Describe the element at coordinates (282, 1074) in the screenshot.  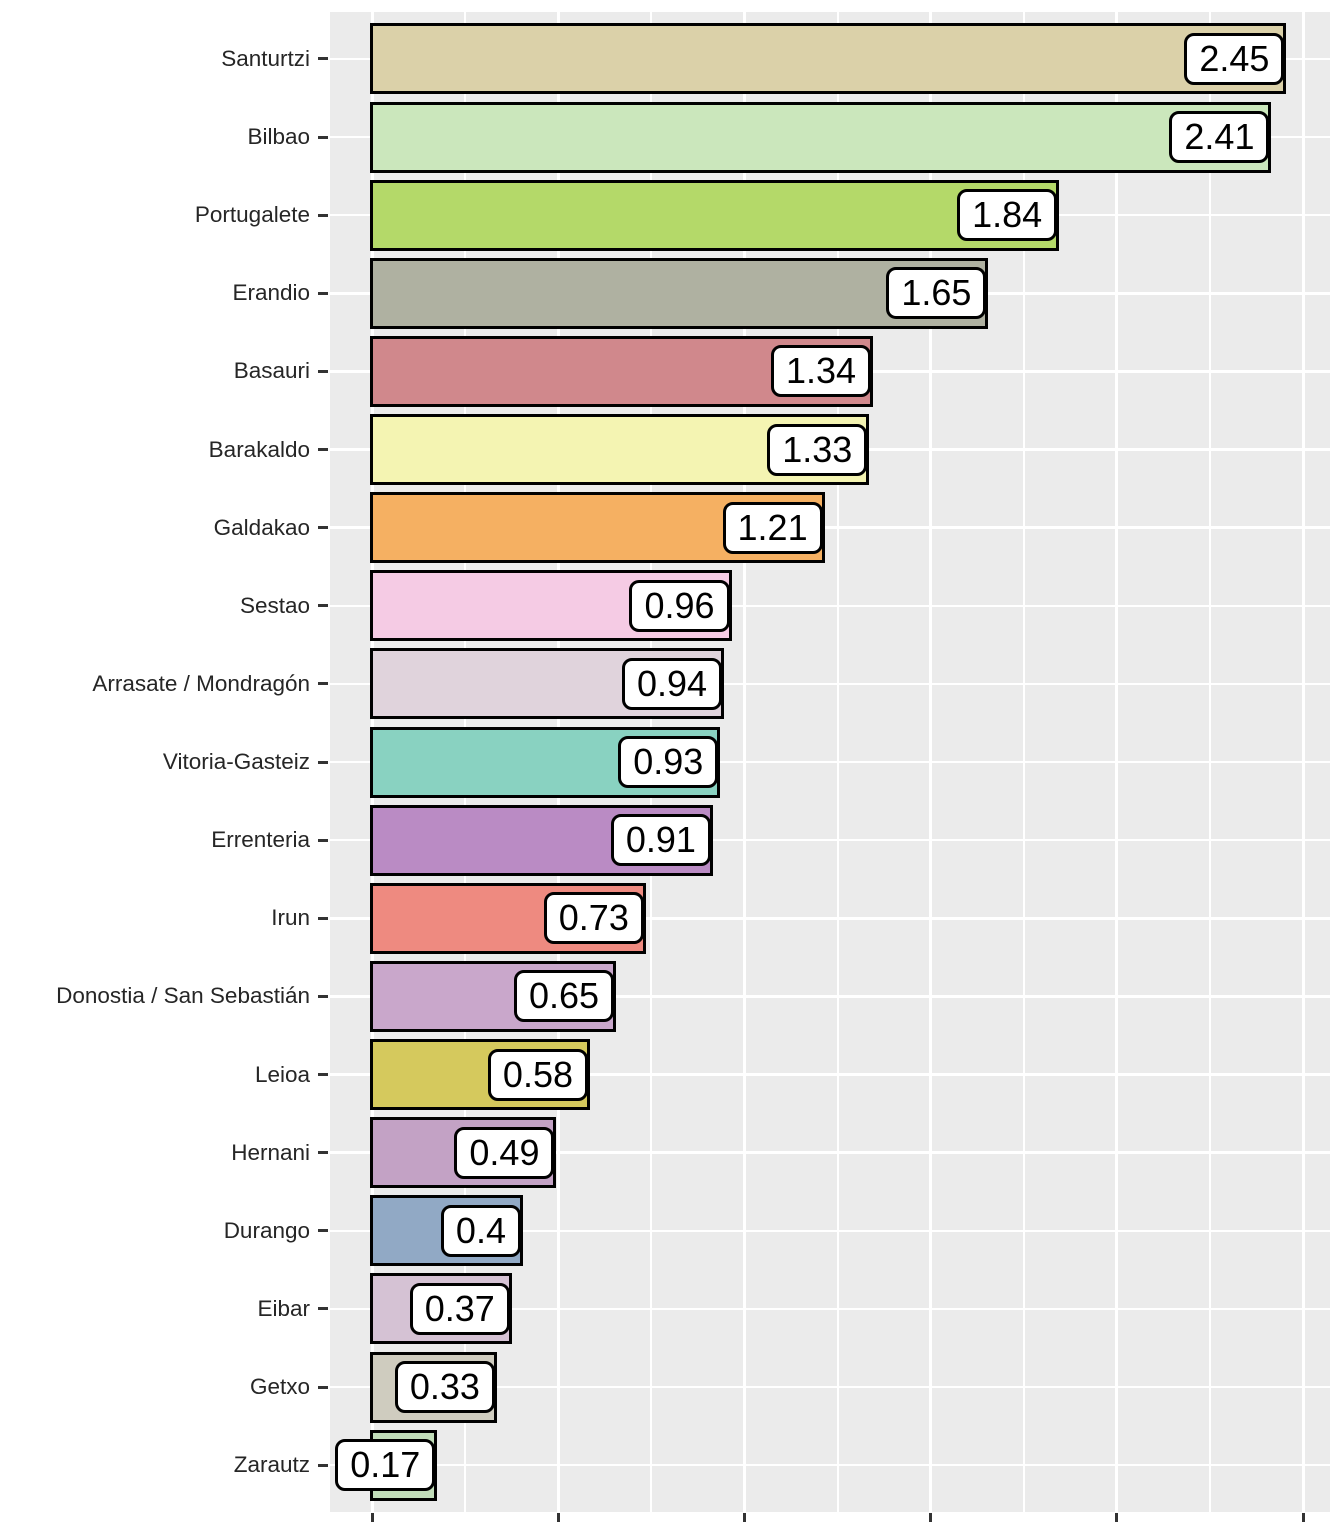
I see `y-axis-label: Leioa` at that location.